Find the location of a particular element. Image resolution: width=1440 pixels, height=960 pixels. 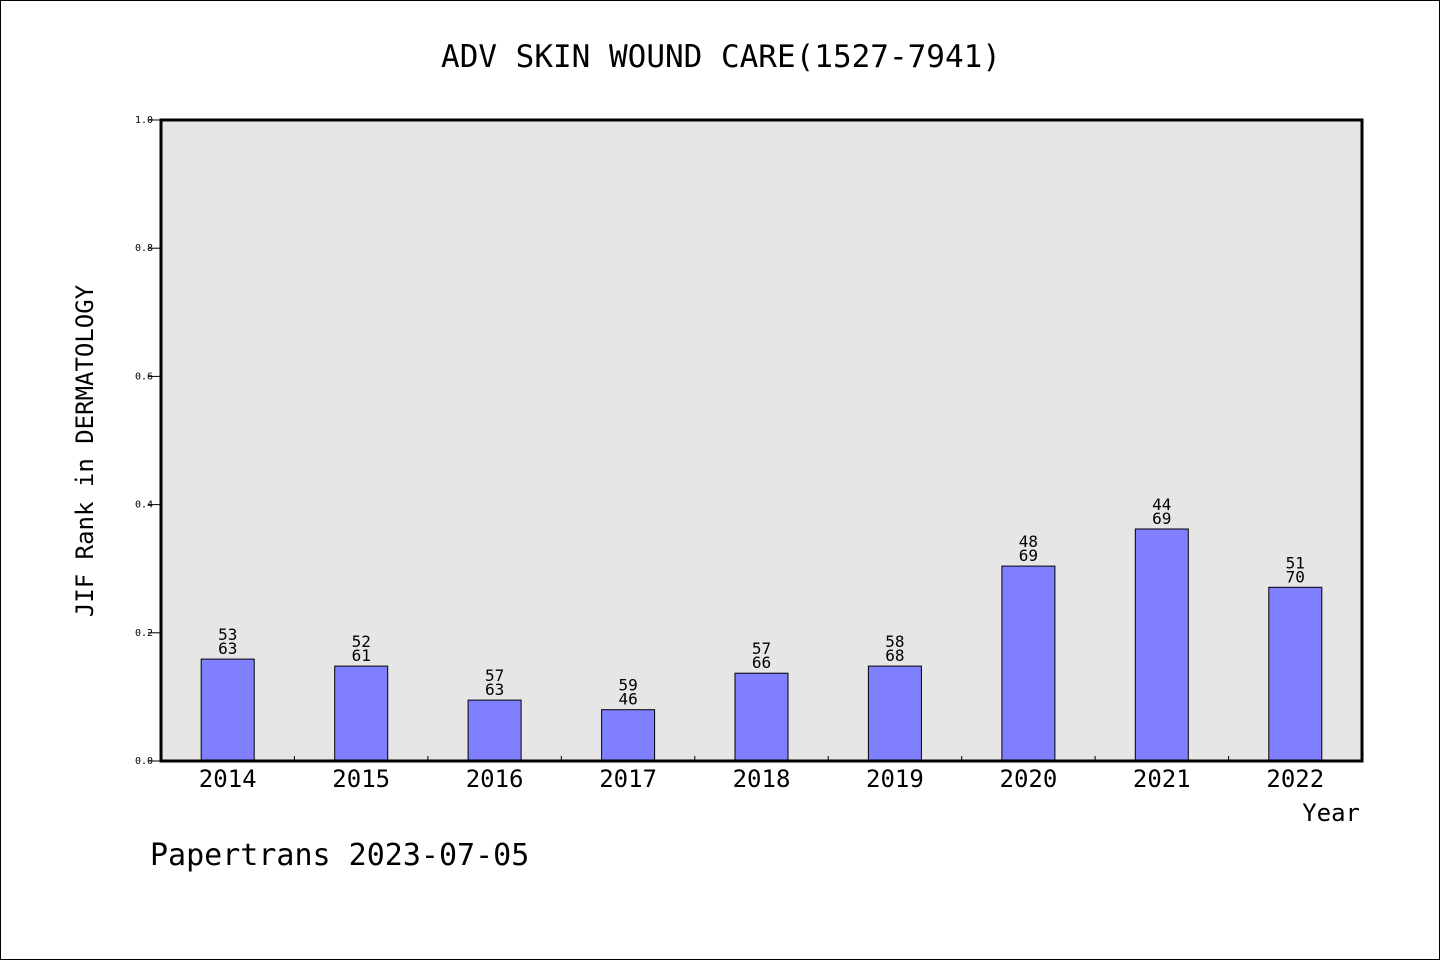

bar-label-bottom-2016: 63 is located at coordinates (494, 689).